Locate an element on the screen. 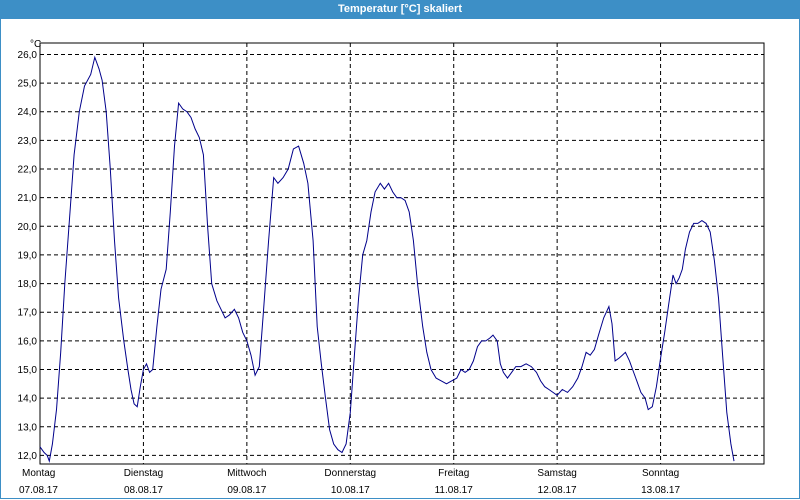  x-tick-date: 08.08.17 is located at coordinates (143, 490).